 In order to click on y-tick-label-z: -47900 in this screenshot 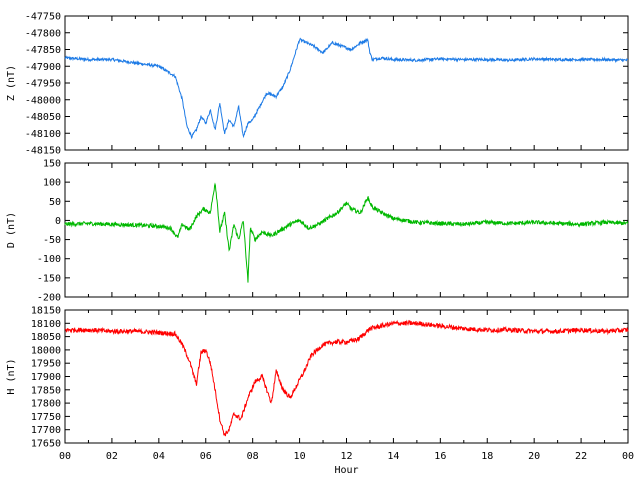, I will do `click(43, 67)`.